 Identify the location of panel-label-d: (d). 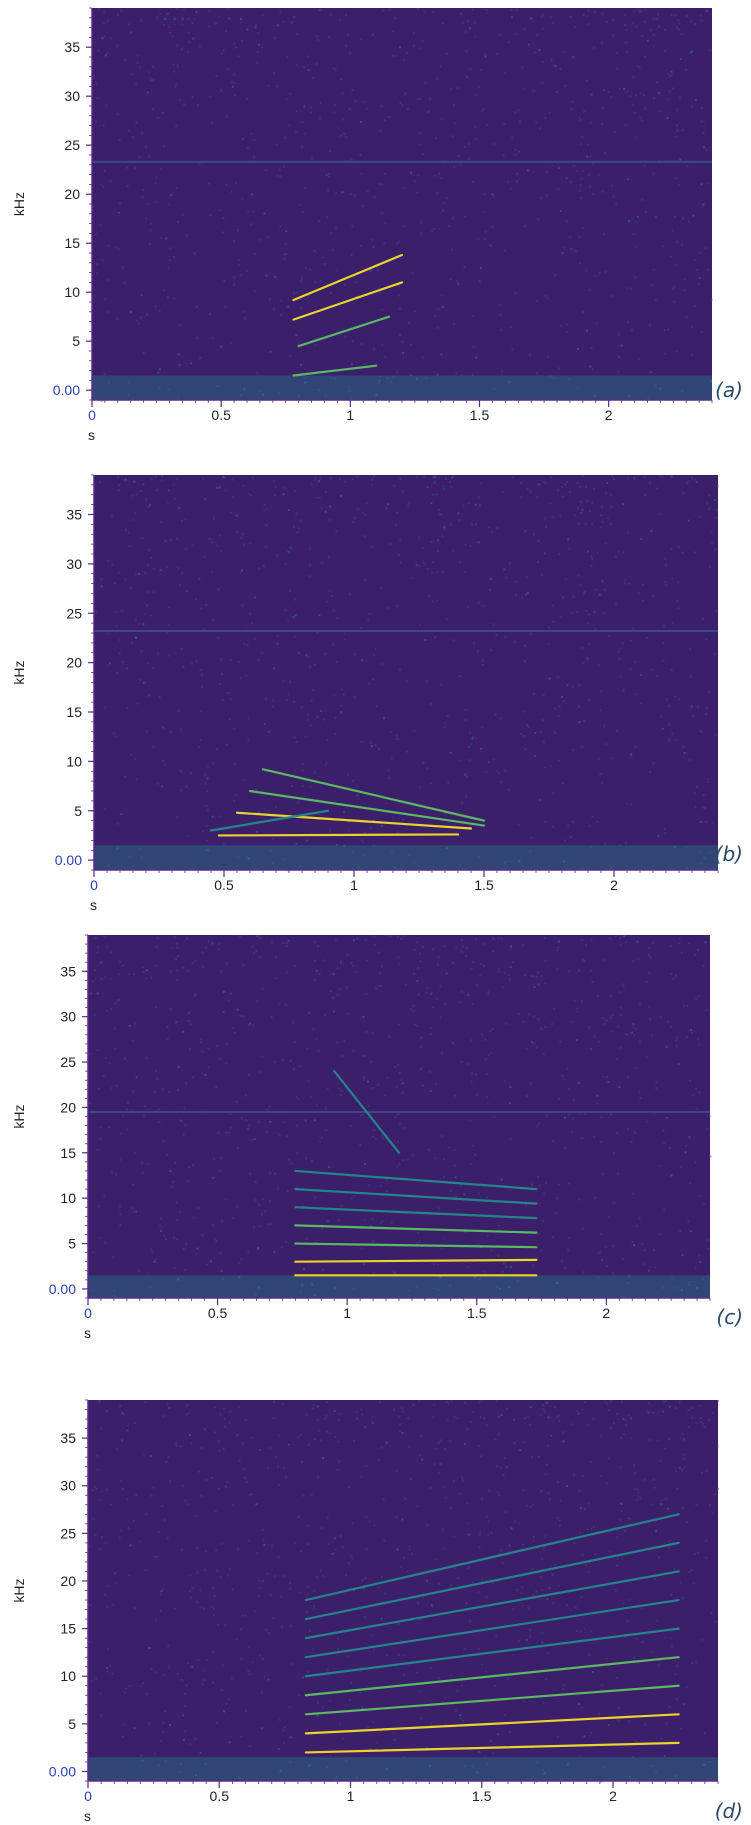
(728, 1811).